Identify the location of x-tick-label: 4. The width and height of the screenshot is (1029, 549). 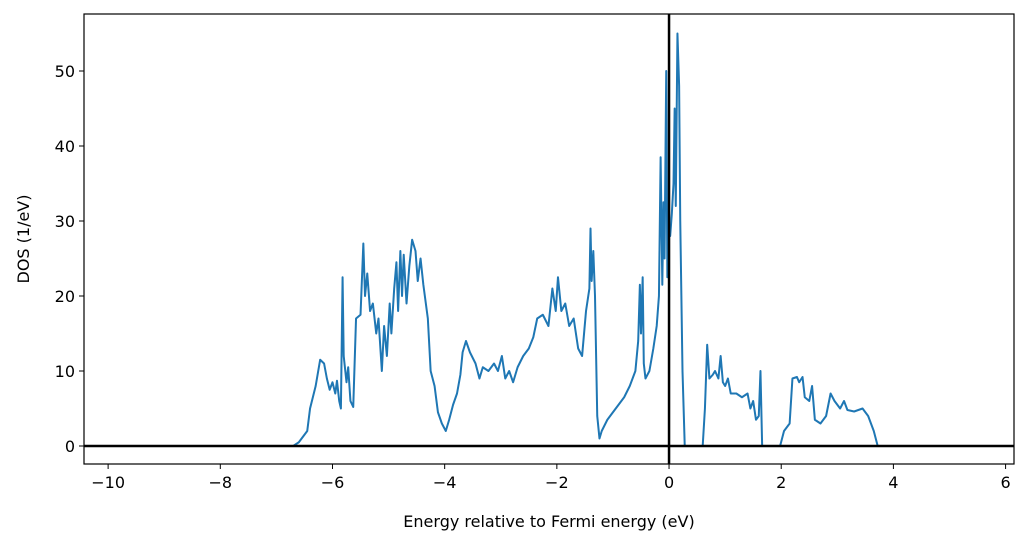
(893, 482).